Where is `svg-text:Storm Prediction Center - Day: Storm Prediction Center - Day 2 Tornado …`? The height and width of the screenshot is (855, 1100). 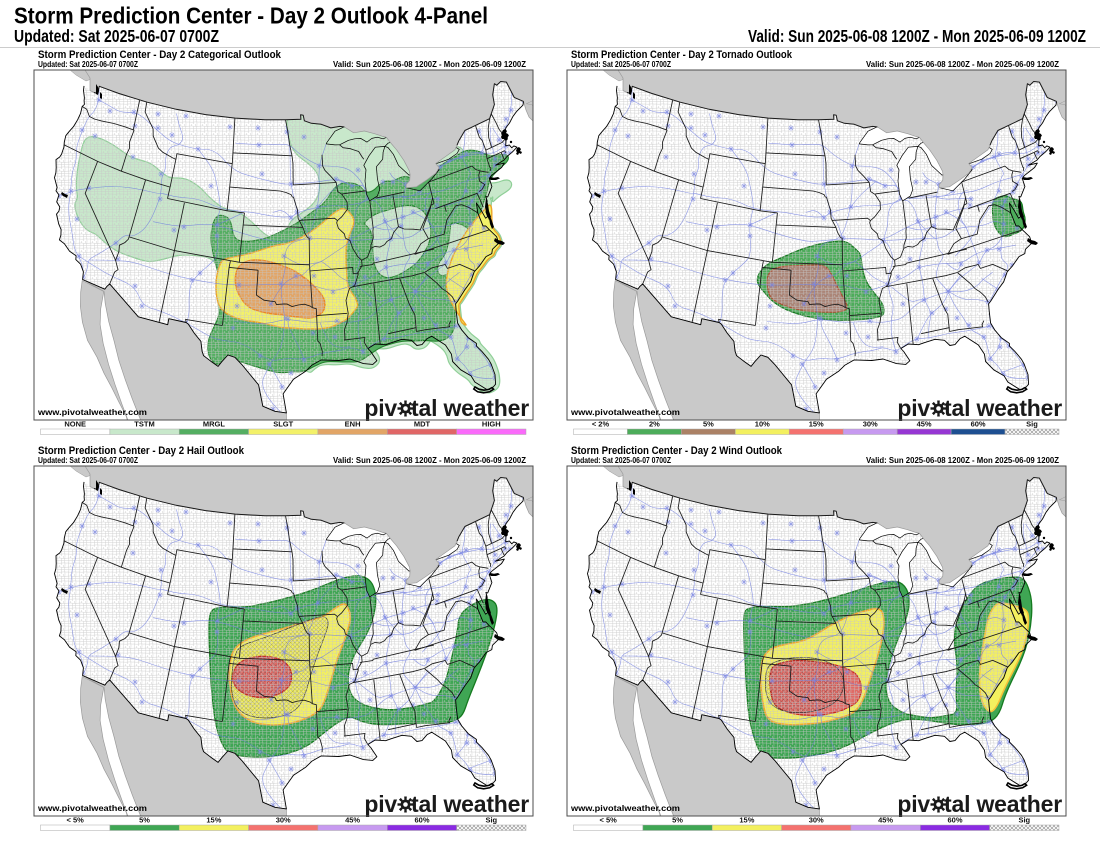
svg-text:Storm Prediction Center - Day: Storm Prediction Center - Day 2 Tornado … is located at coordinates (682, 55).